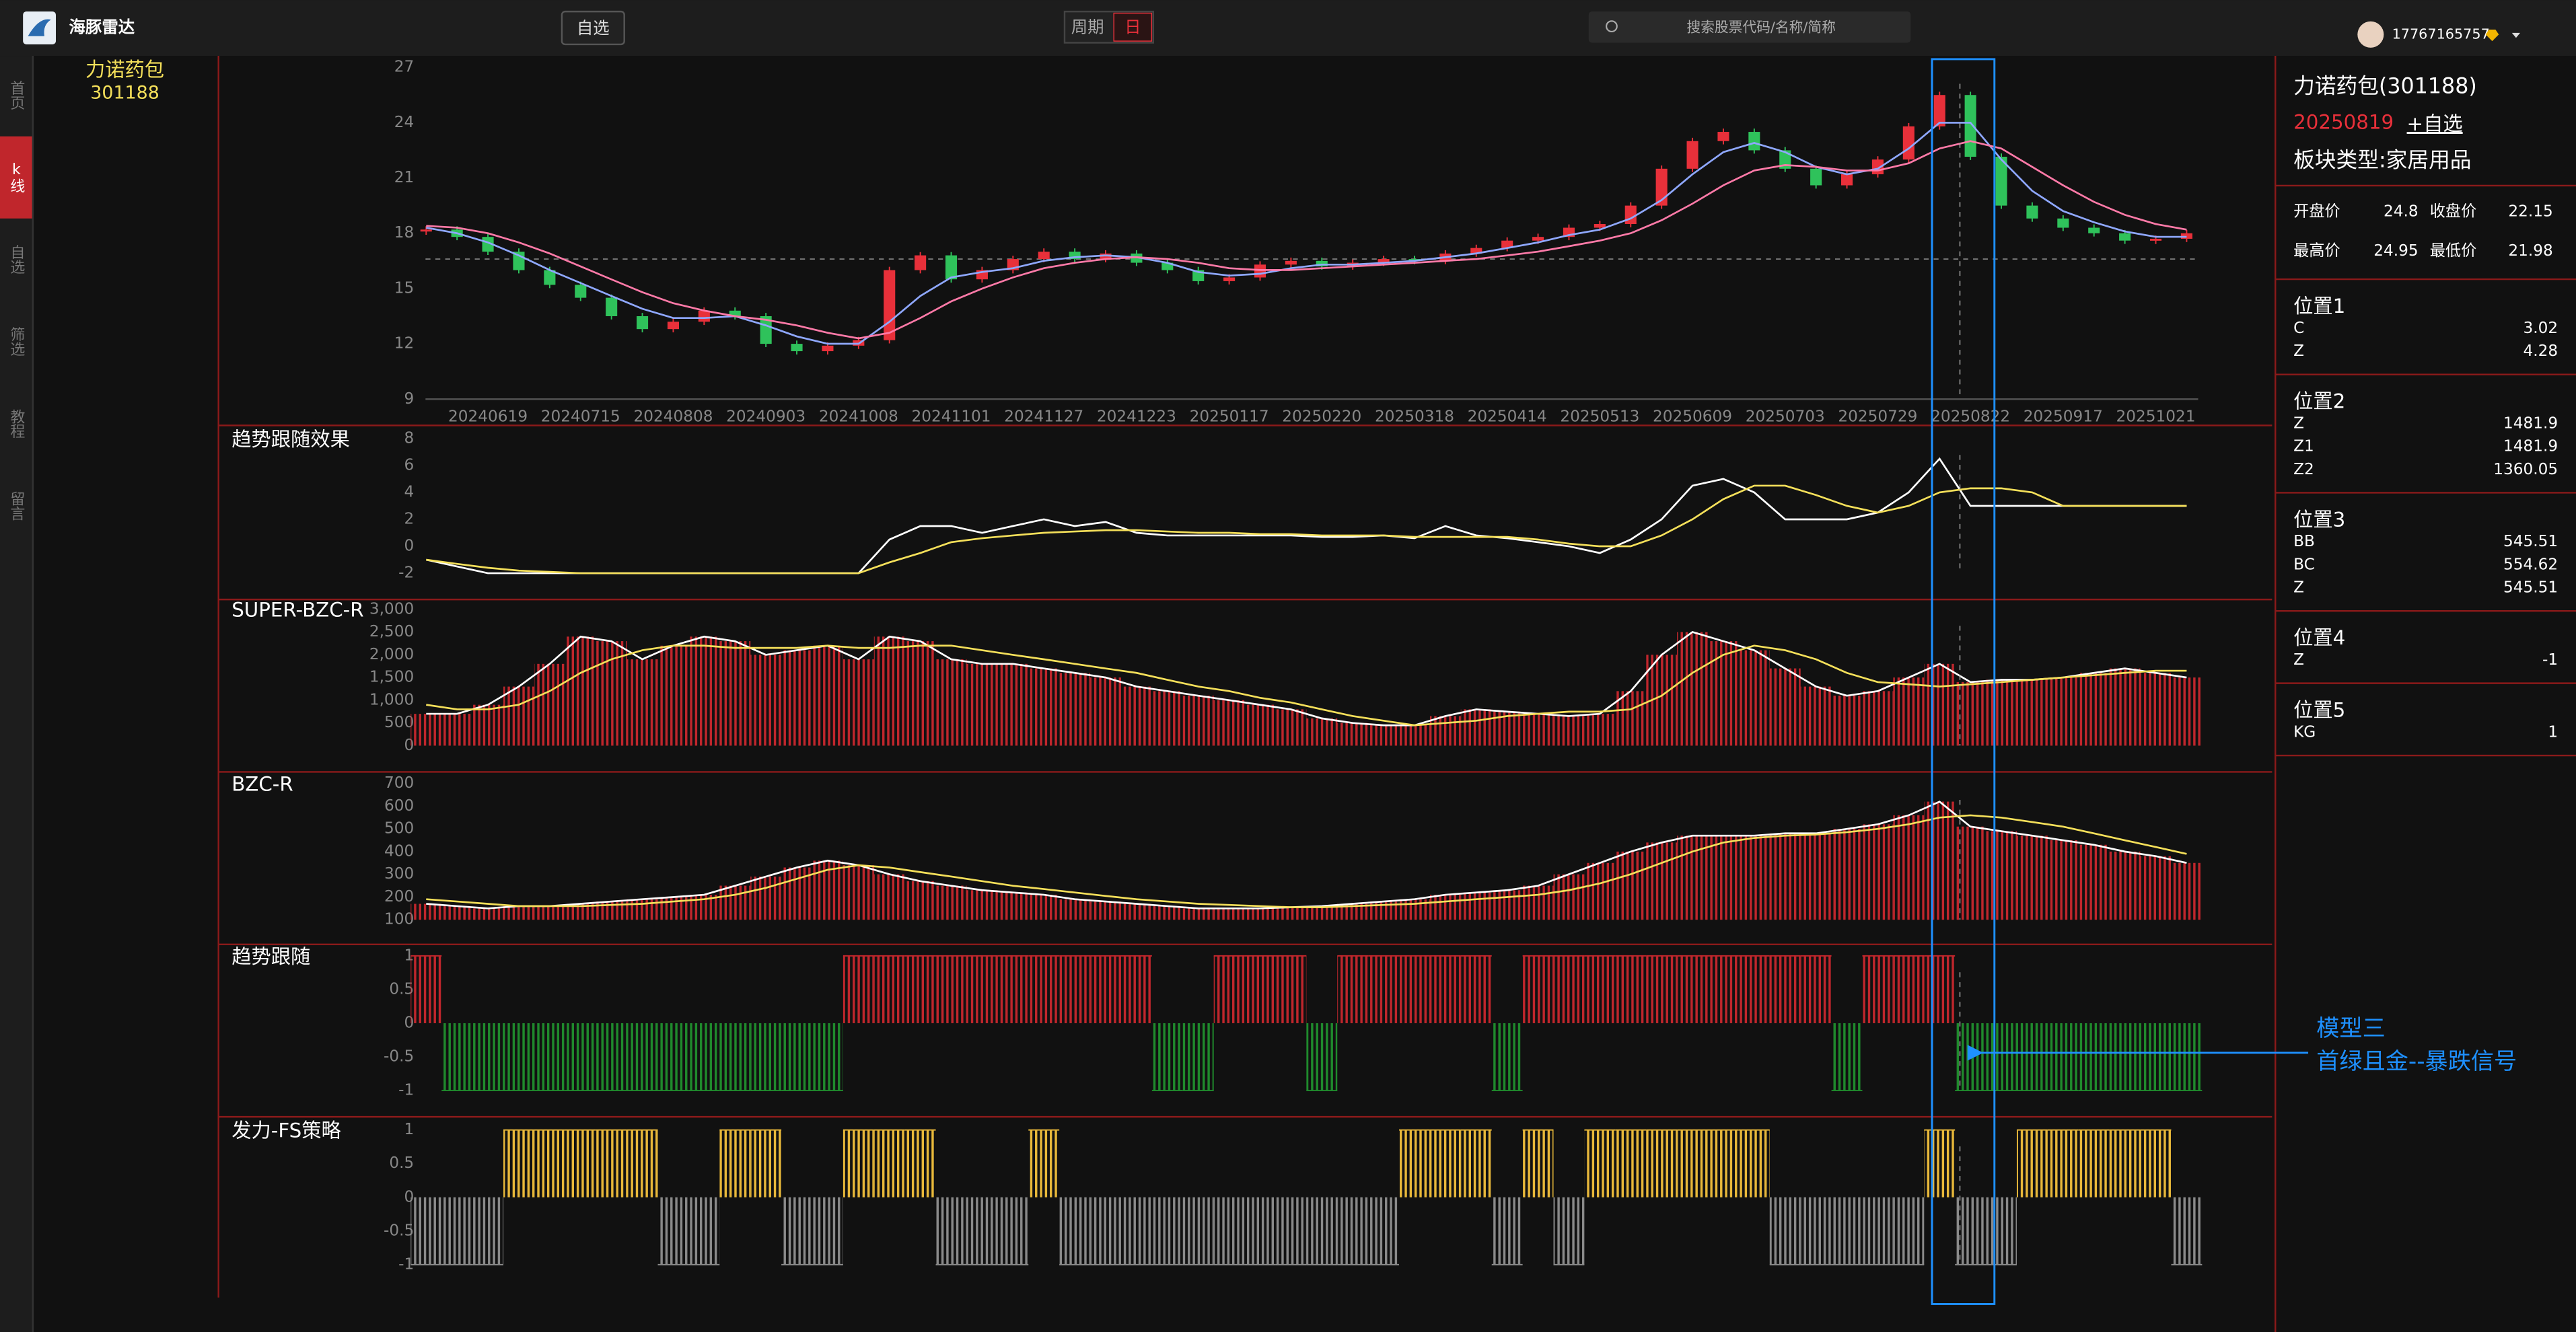 The height and width of the screenshot is (1332, 2576). What do you see at coordinates (16, 424) in the screenshot?
I see `nav-item: 教程` at bounding box center [16, 424].